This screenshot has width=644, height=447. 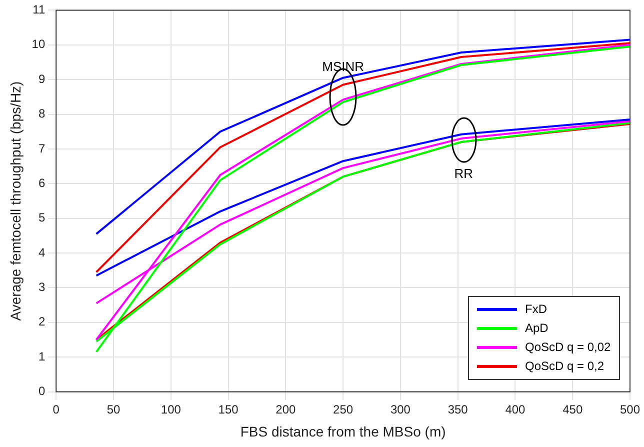 What do you see at coordinates (42, 287) in the screenshot?
I see `y-tick-label: 3` at bounding box center [42, 287].